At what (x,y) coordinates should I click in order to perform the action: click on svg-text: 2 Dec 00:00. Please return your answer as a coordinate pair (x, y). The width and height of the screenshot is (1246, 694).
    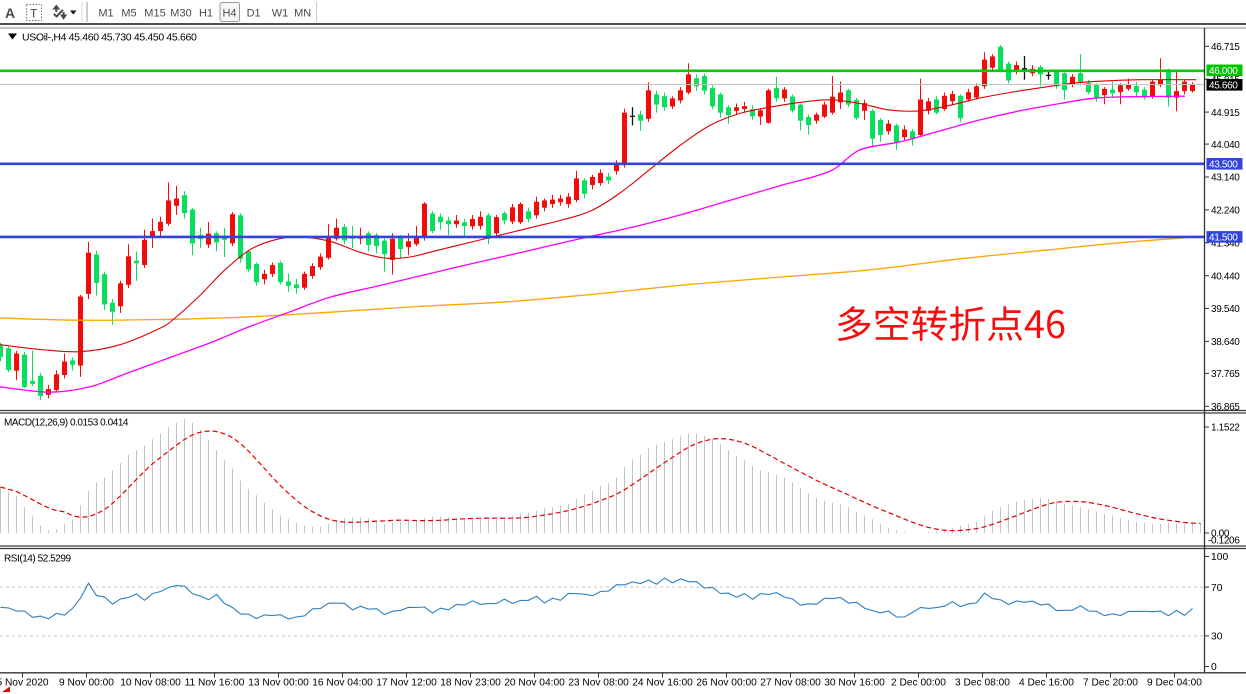
    Looking at the image, I should click on (918, 682).